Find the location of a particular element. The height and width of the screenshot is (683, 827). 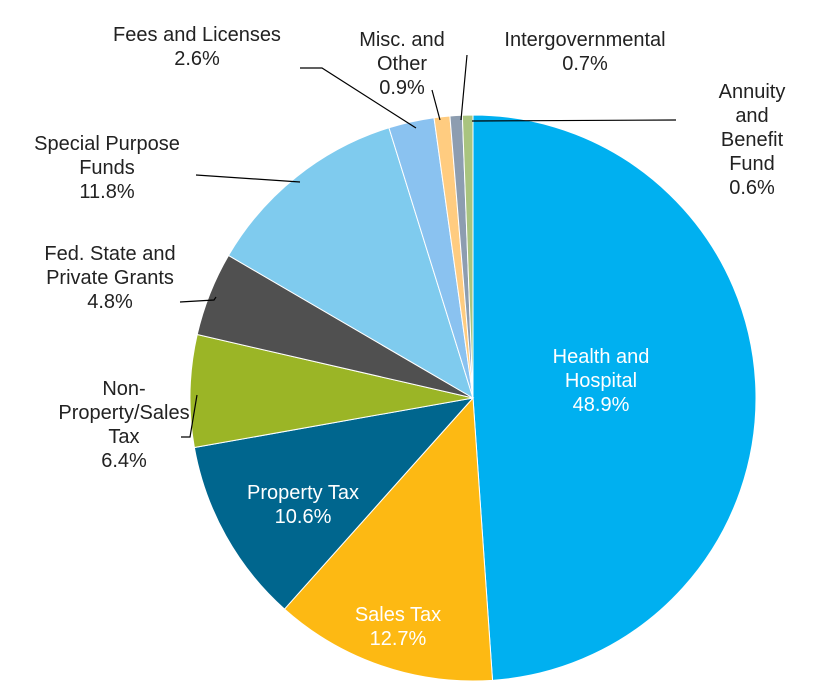

slice-label: Health and Hospital 48.9% is located at coordinates (601, 381).